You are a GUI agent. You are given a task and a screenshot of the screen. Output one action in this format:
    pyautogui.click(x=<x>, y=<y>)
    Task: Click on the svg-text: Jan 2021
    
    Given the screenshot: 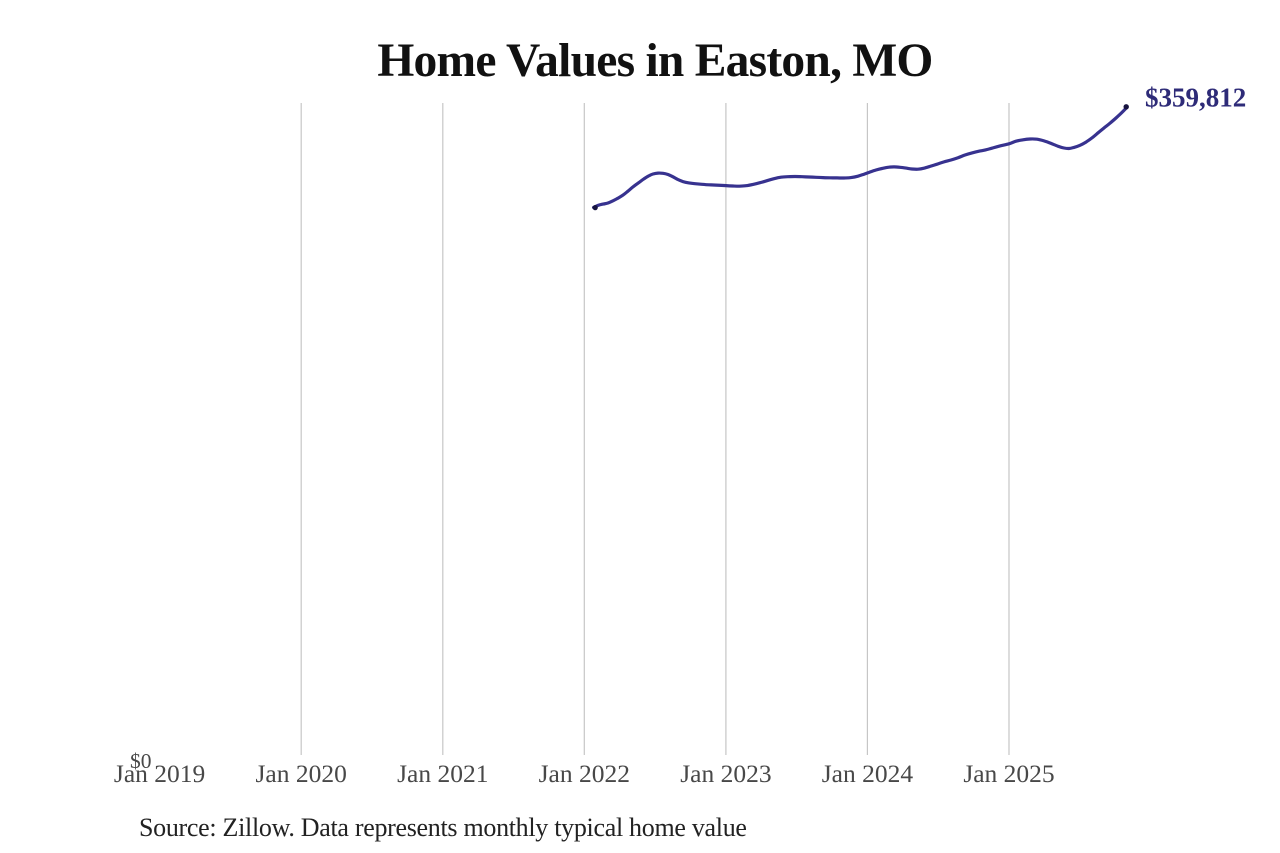 What is the action you would take?
    pyautogui.click(x=442, y=773)
    